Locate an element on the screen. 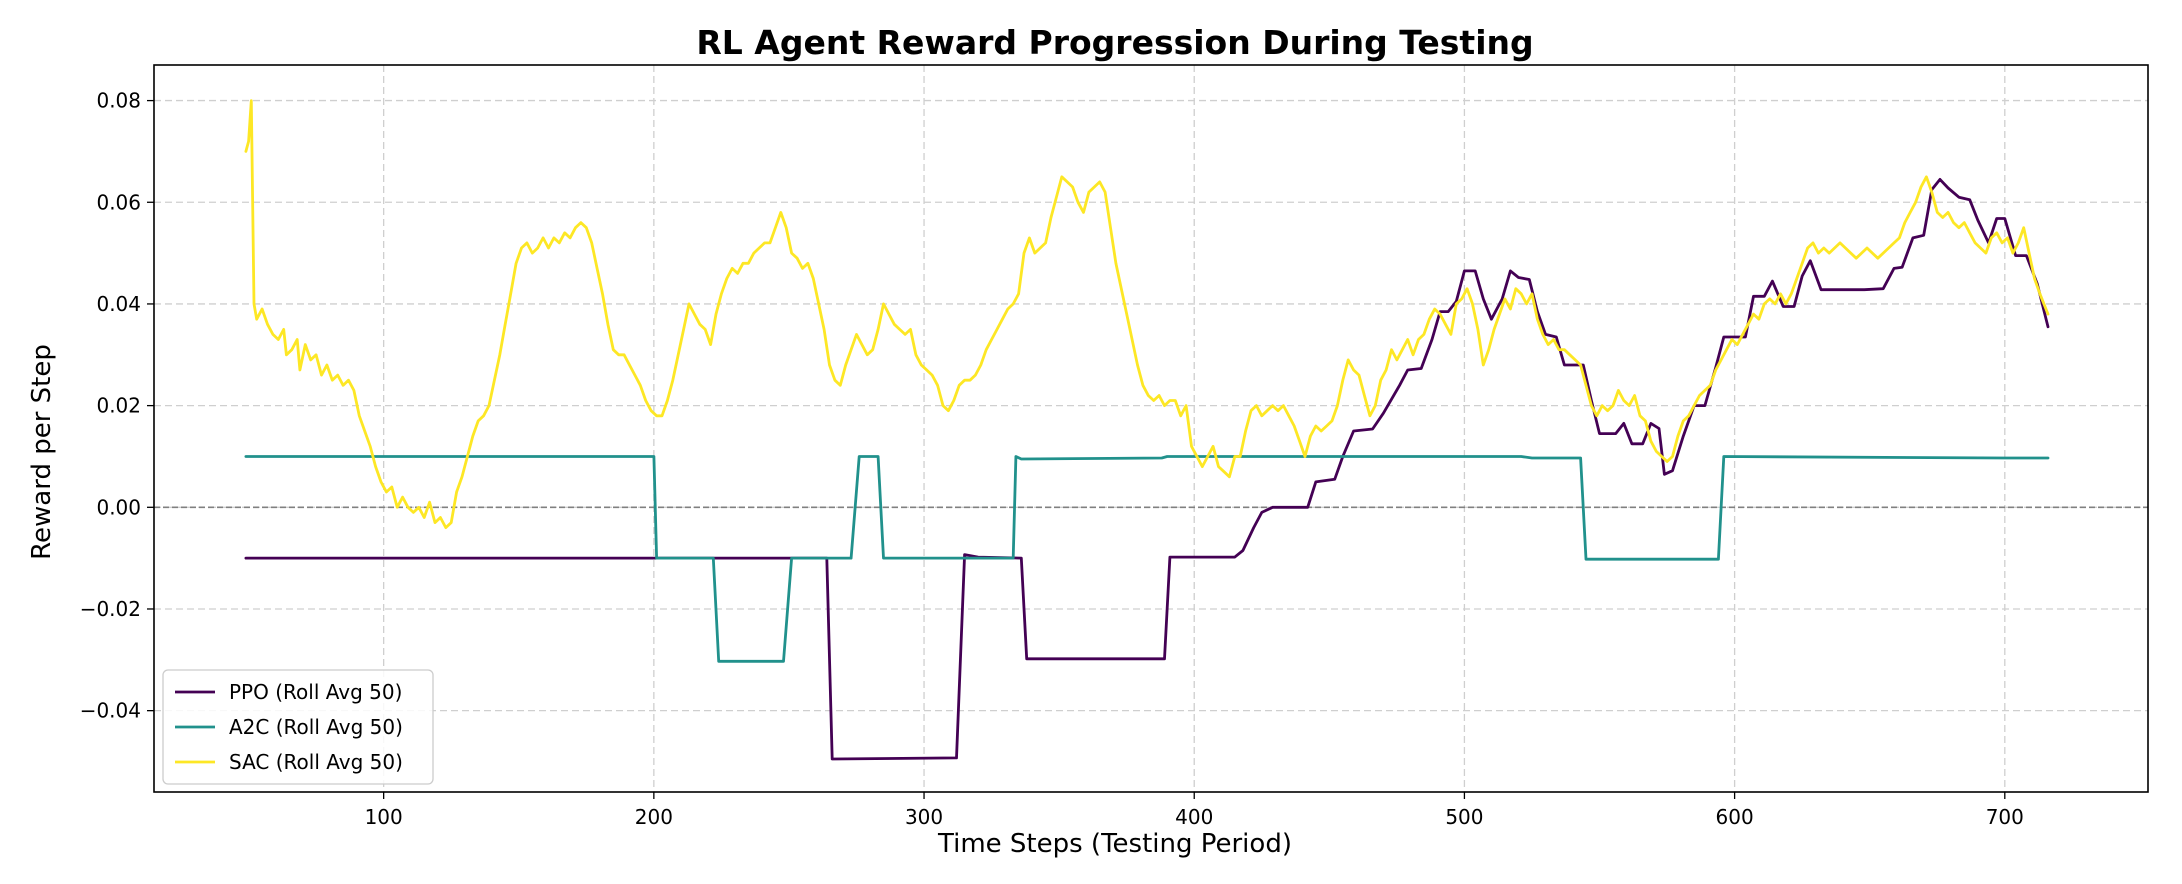 The width and height of the screenshot is (2182, 884). y-tick-label: 0.06 is located at coordinates (118, 202).